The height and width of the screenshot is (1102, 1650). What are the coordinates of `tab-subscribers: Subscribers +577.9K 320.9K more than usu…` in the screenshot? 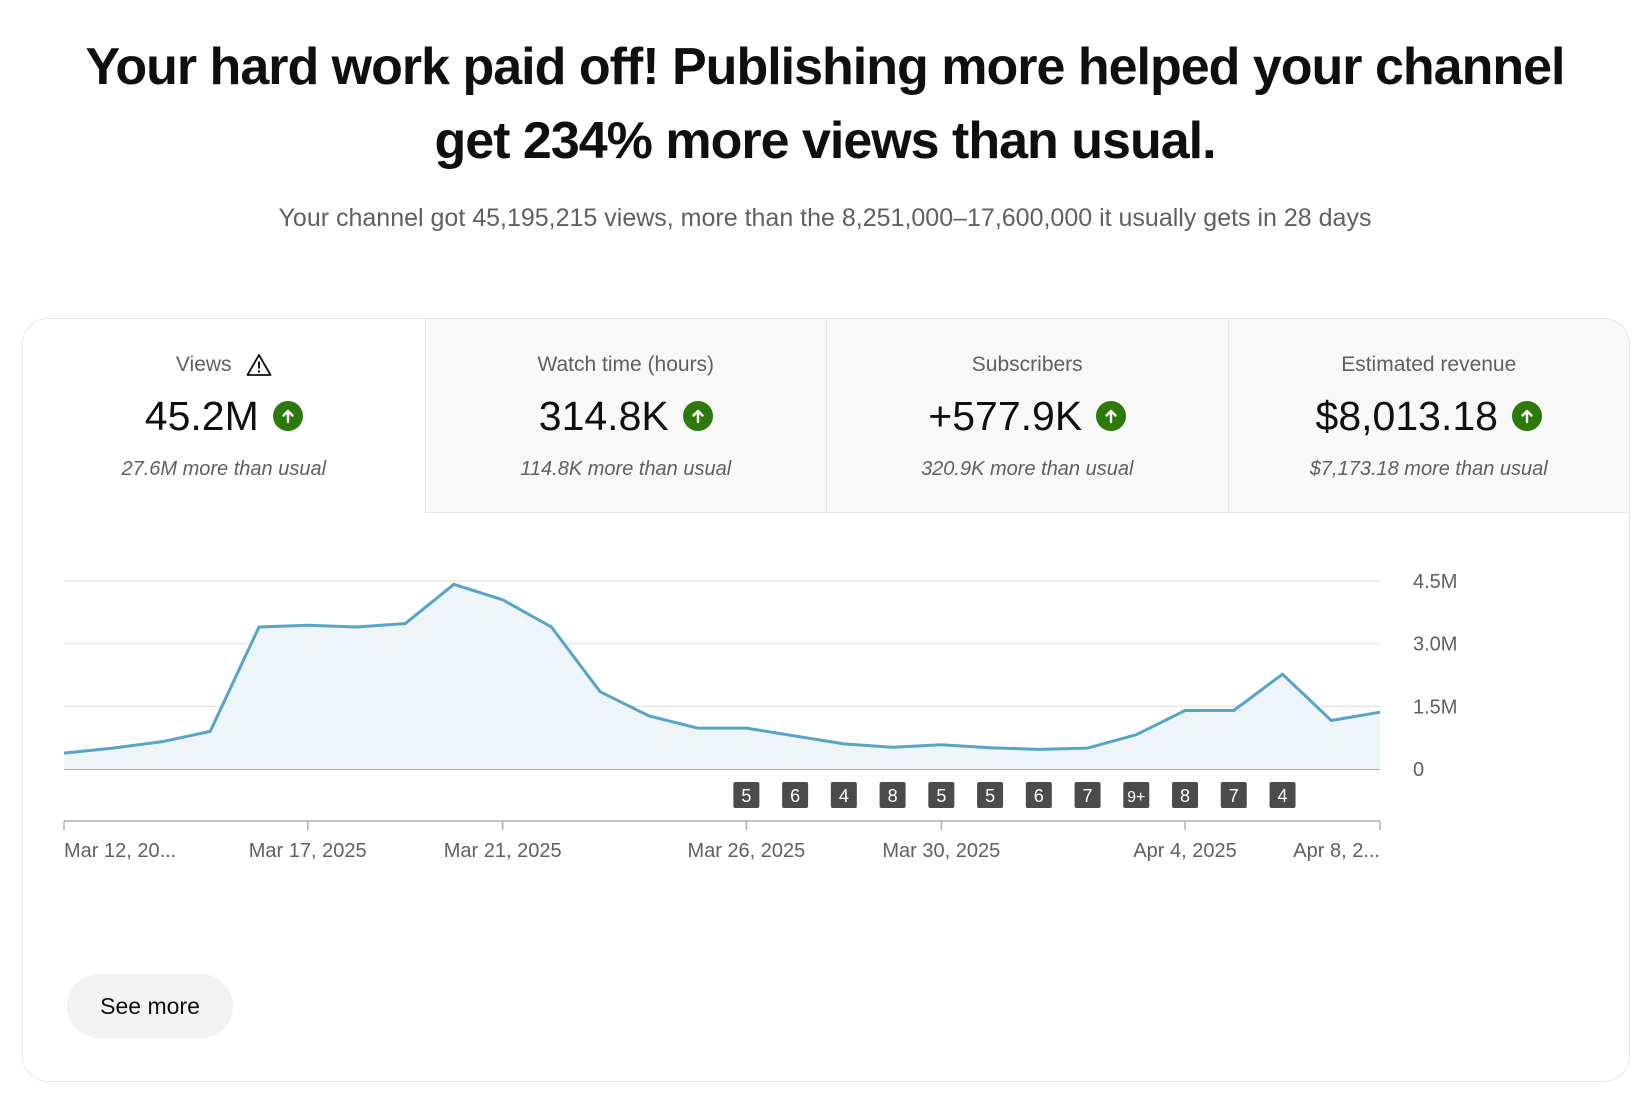 It's located at (1027, 416).